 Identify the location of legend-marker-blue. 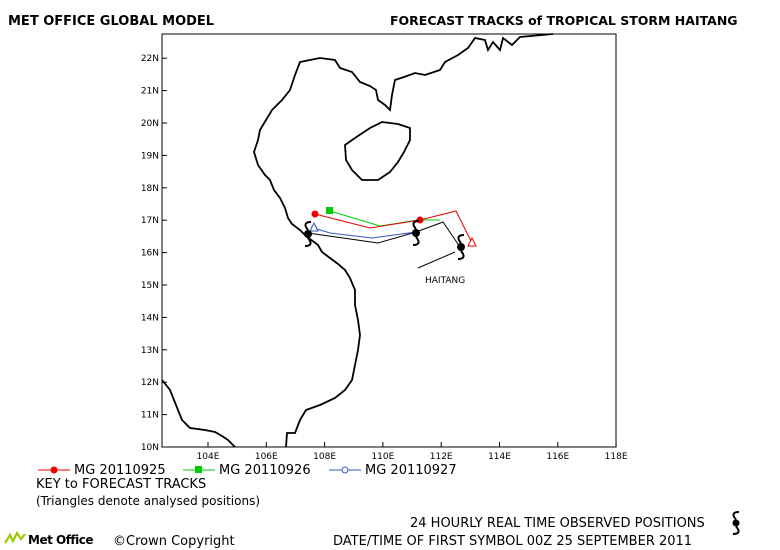
(345, 470).